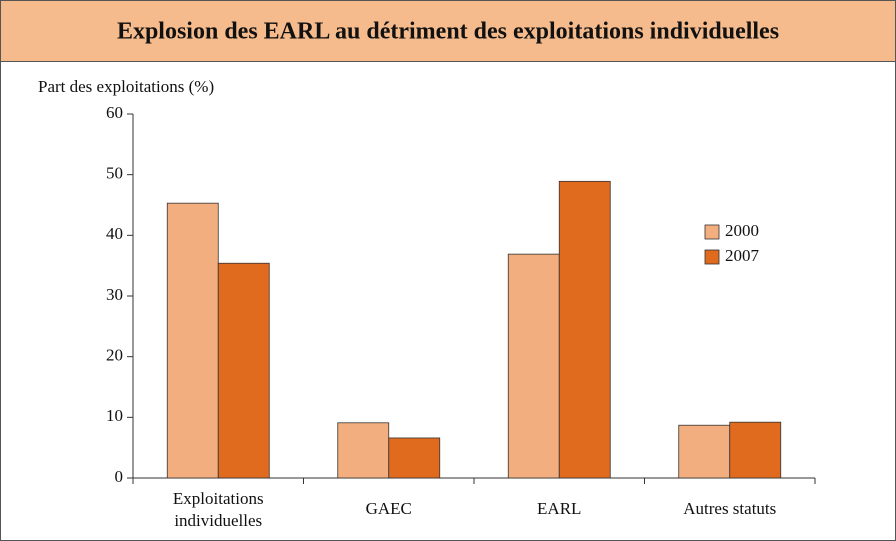 This screenshot has height=541, width=896. I want to click on x-tick-label: Exploitations individuelles, so click(218, 509).